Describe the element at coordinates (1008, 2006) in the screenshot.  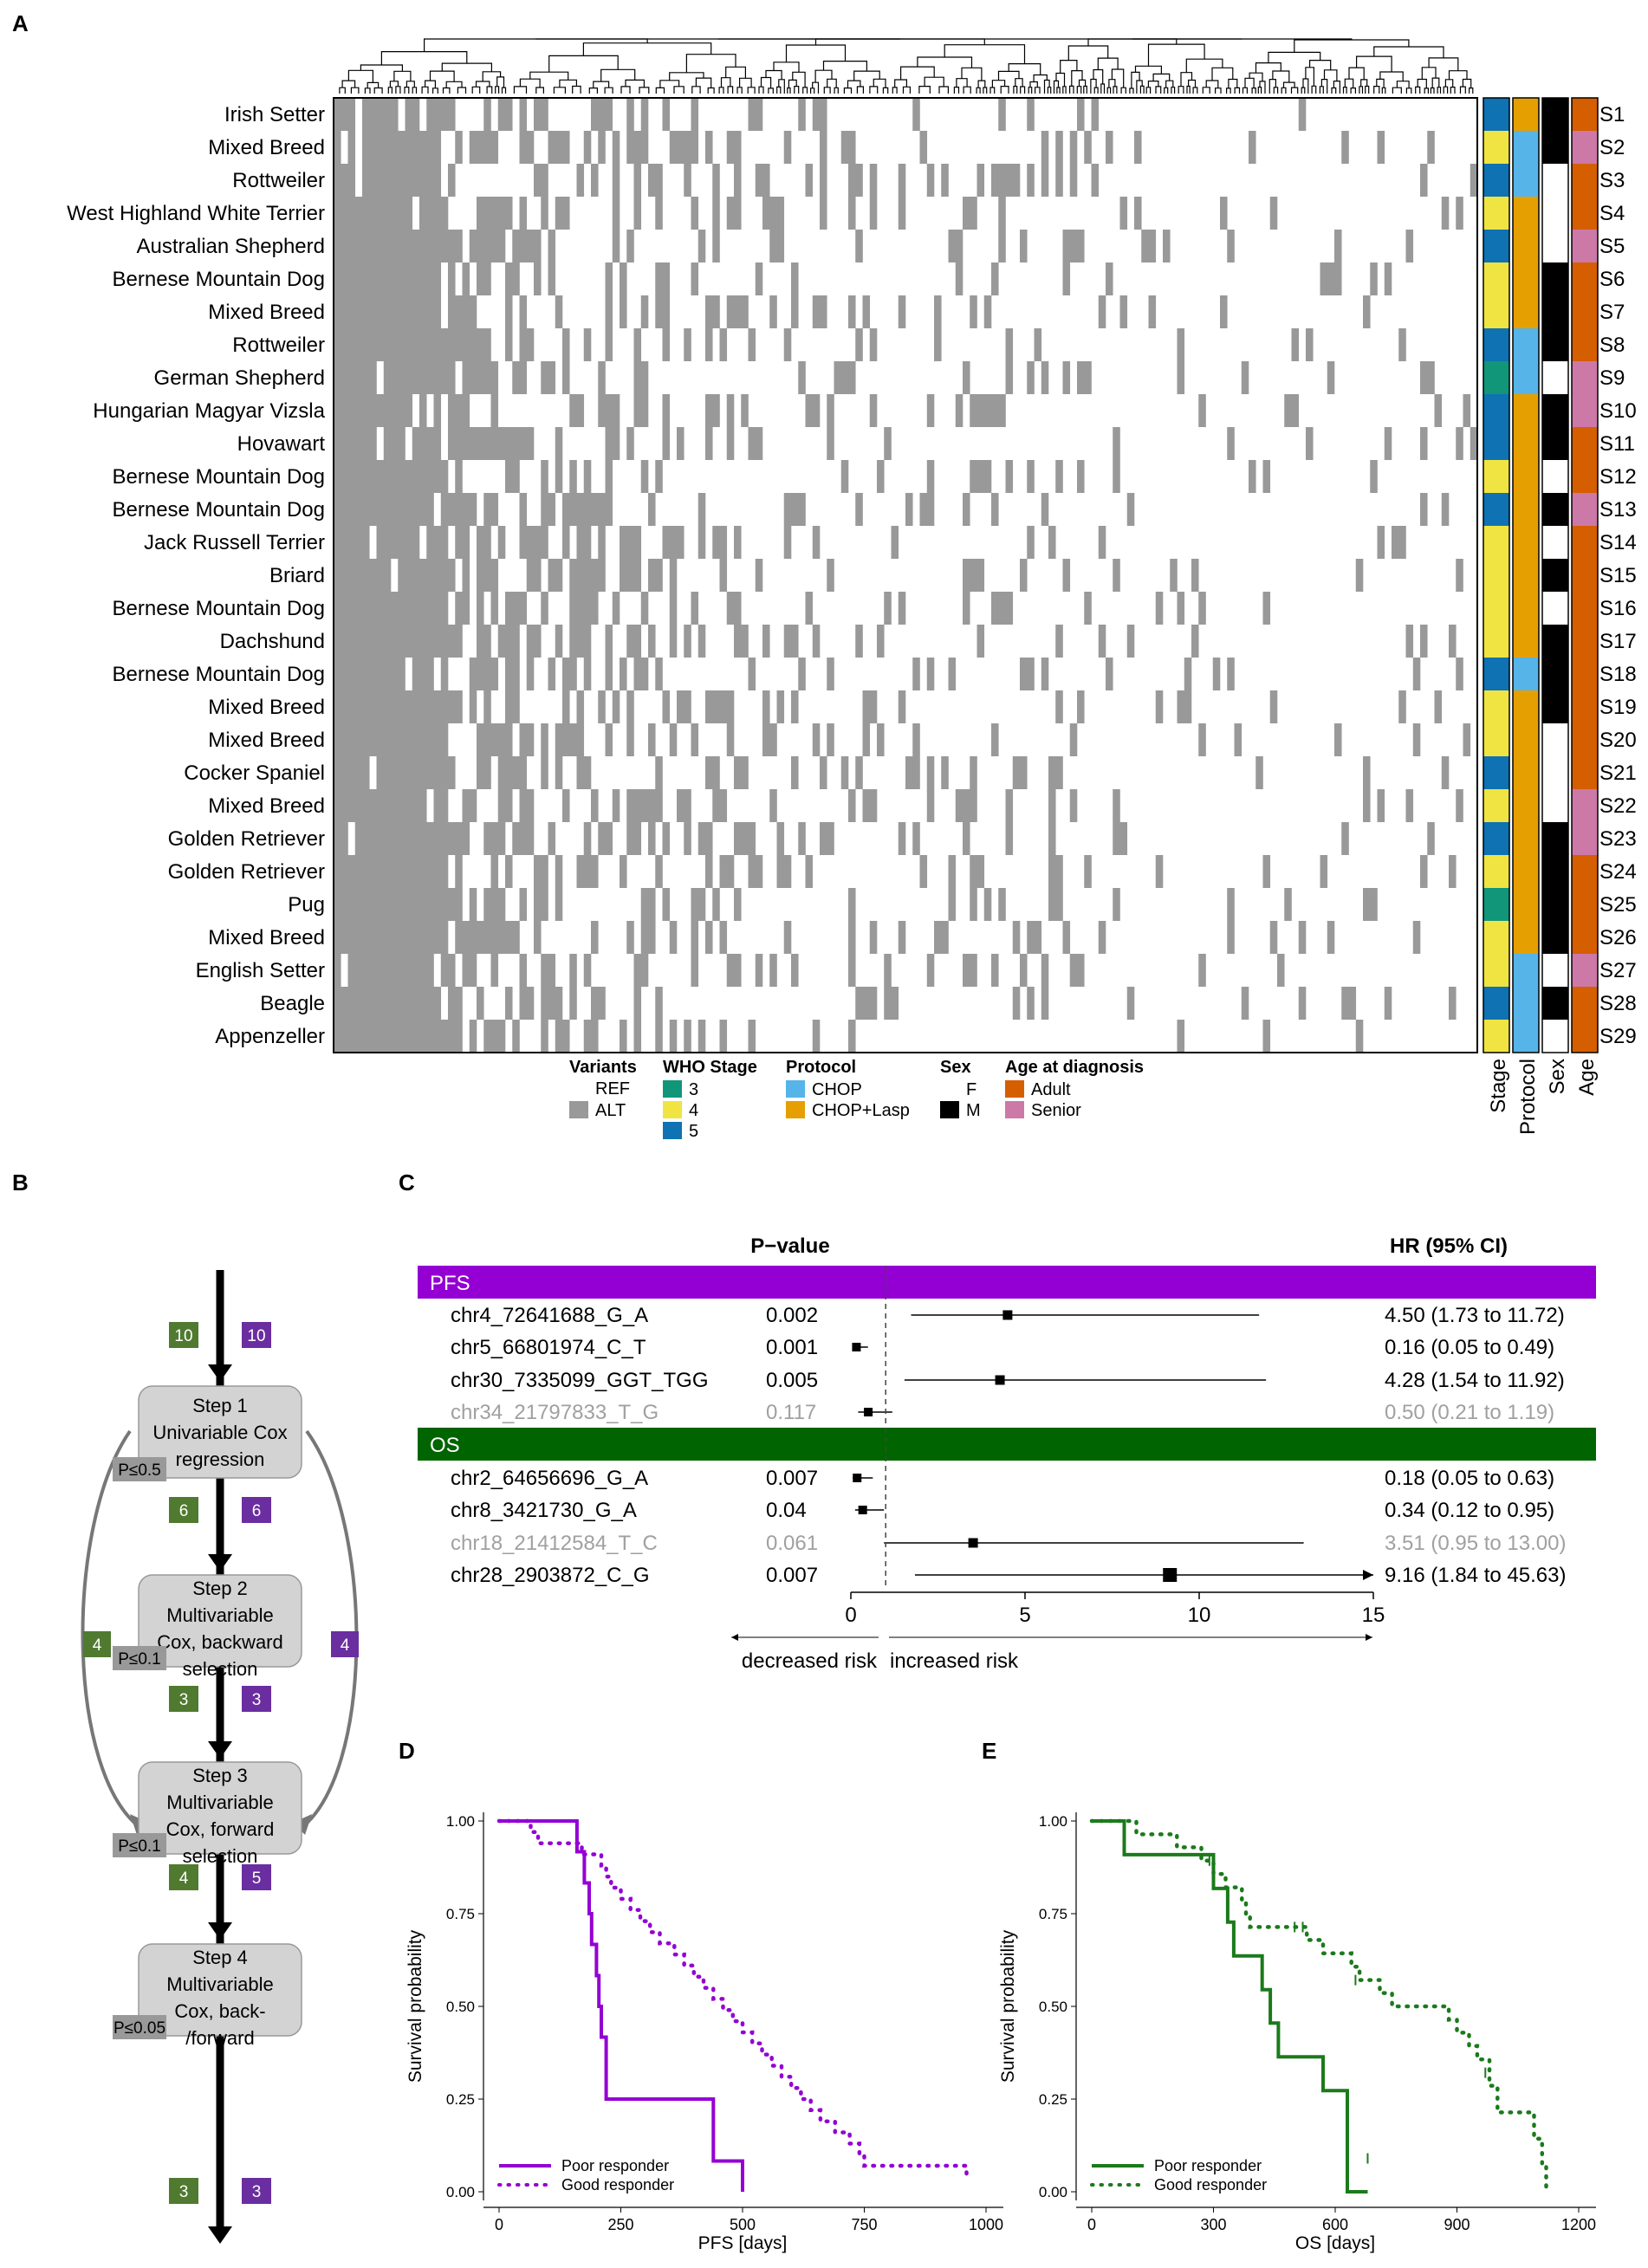
I see `y-axis-label: Survival probability` at that location.